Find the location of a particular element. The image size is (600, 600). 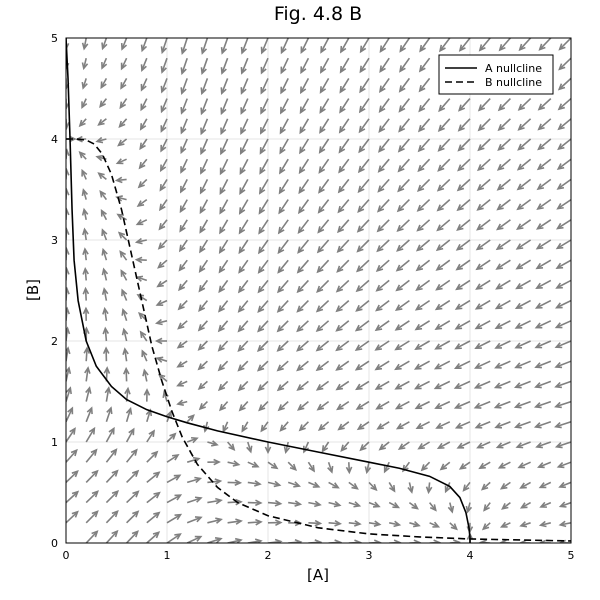

y-tick-label: 2 is located at coordinates (54, 341).